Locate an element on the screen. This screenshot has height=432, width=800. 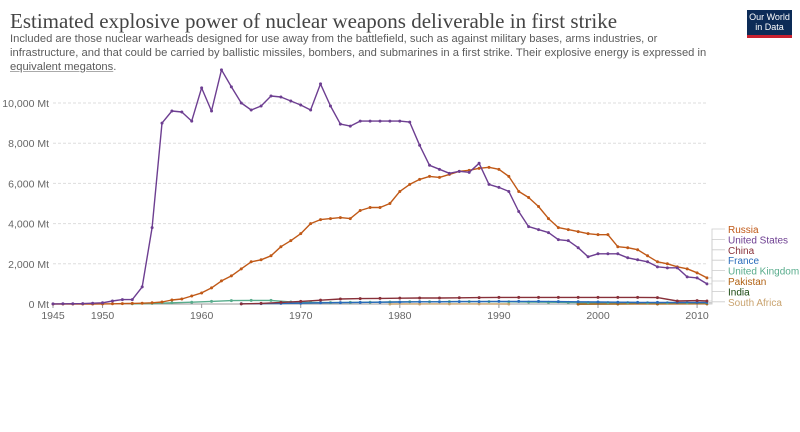
legend-label-russia: Russia is located at coordinates (743, 230).